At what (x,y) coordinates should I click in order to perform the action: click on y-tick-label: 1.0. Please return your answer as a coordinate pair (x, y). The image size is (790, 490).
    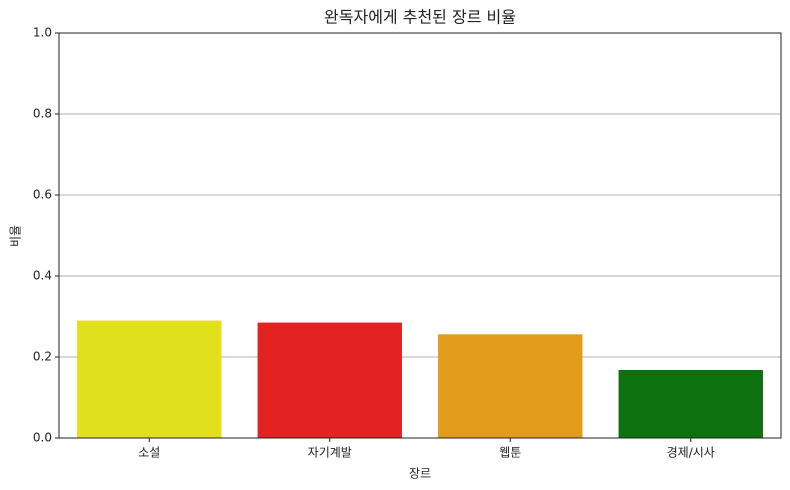
    Looking at the image, I should click on (42, 33).